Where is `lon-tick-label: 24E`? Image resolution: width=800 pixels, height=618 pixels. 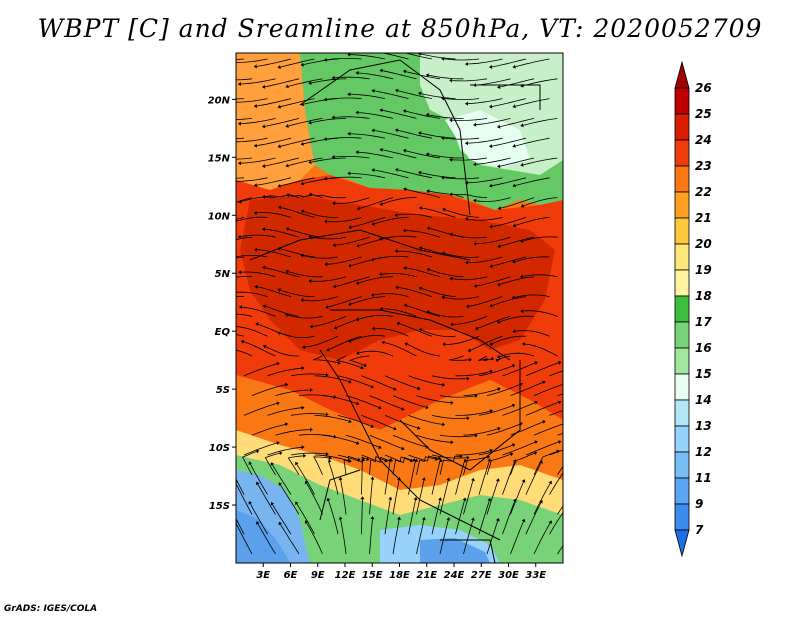 lon-tick-label: 24E is located at coordinates (454, 575).